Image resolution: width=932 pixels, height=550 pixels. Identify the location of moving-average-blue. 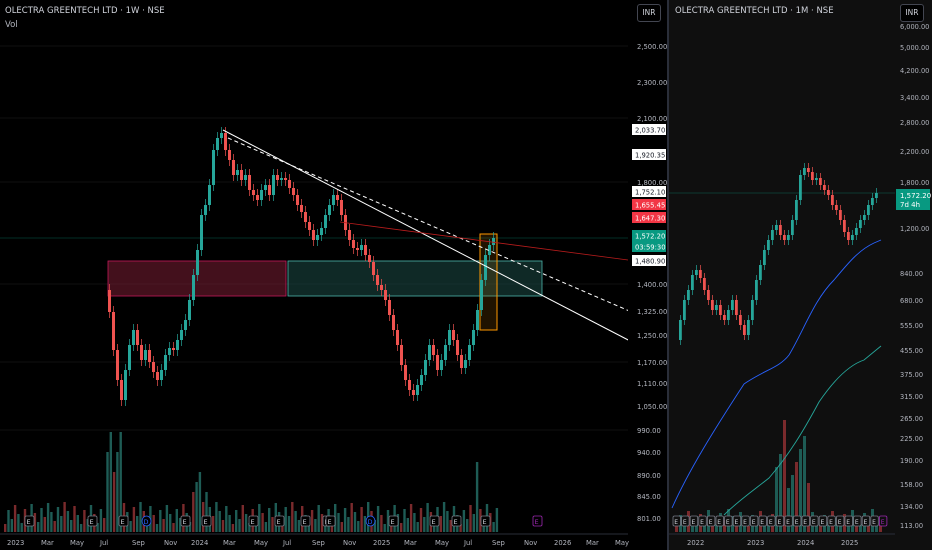
(776, 374).